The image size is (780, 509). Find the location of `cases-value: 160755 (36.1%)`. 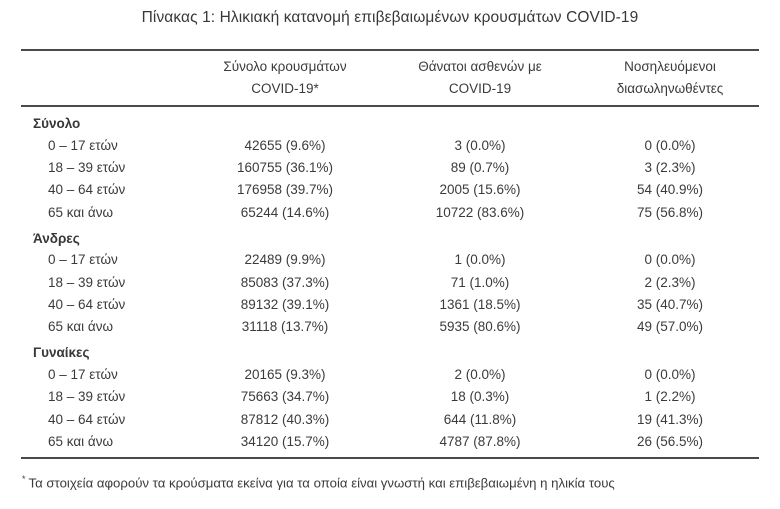

cases-value: 160755 (36.1%) is located at coordinates (285, 168).